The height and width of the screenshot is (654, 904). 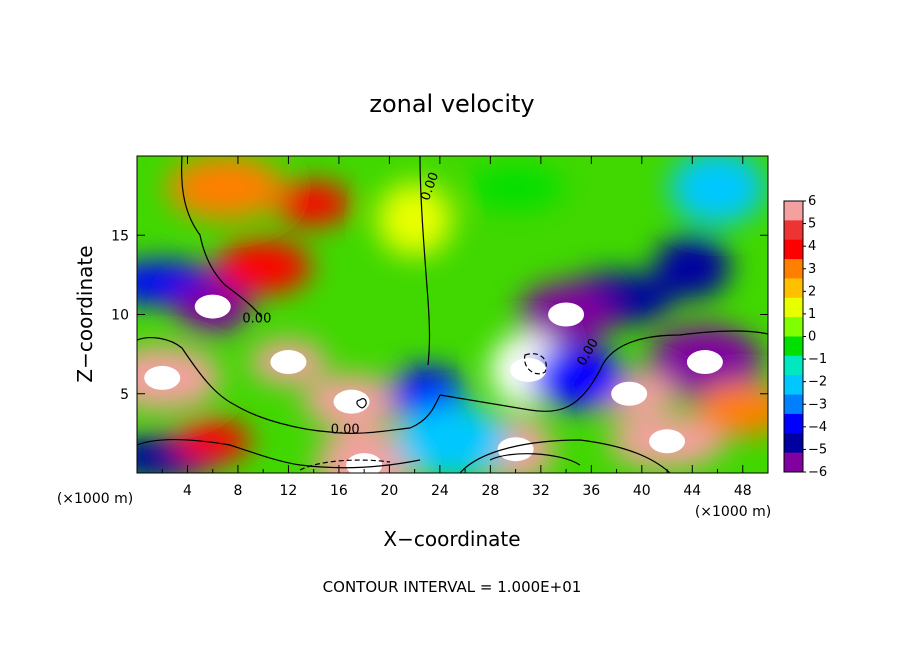 I want to click on zero-contour-right, so click(x=603, y=371).